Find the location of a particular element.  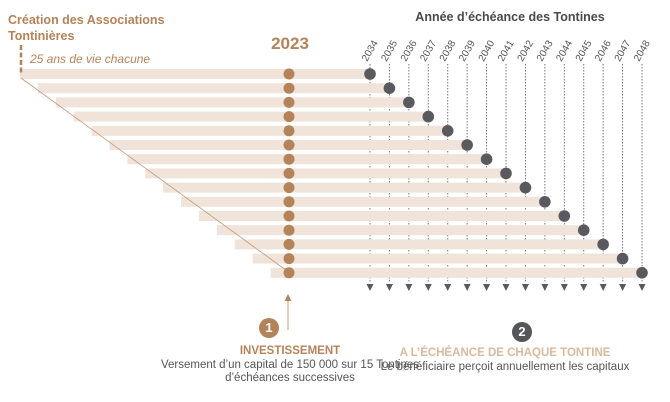

maturity-year-label: 2035 is located at coordinates (390, 50).